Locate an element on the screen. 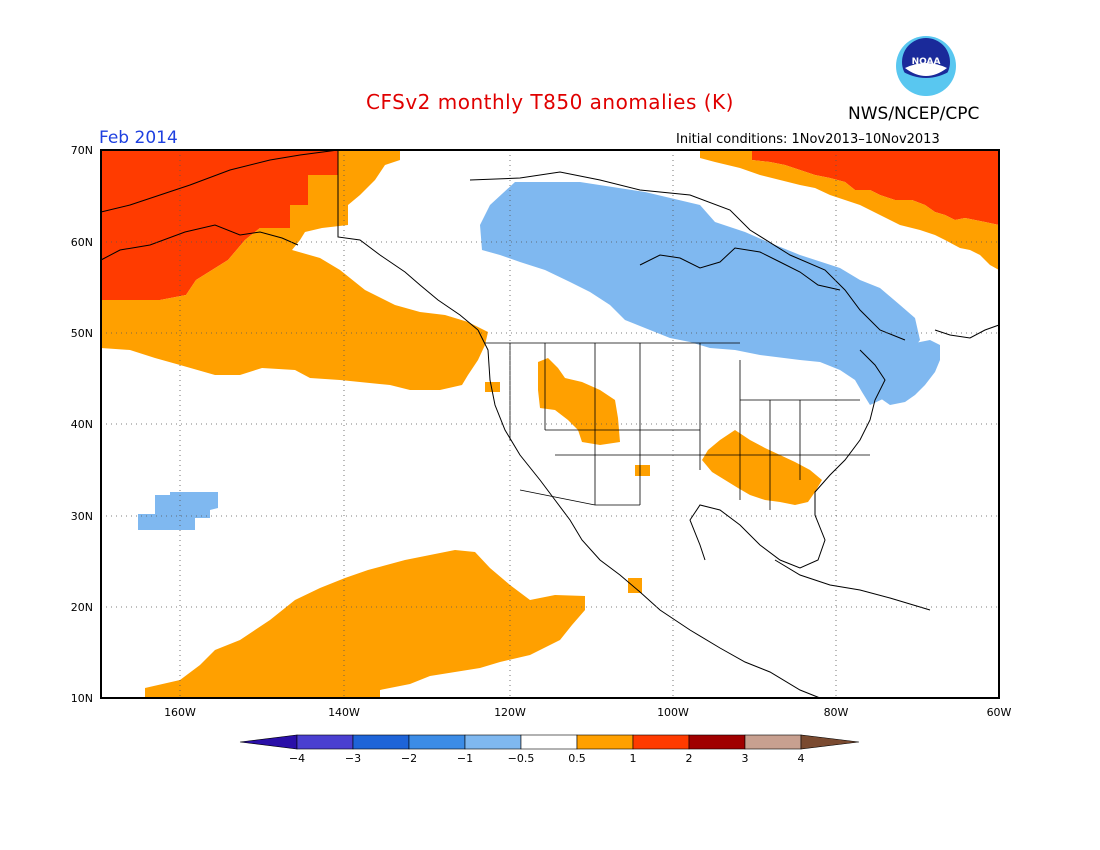 This screenshot has width=1100, height=850. colorbar-label: 2 is located at coordinates (689, 758).